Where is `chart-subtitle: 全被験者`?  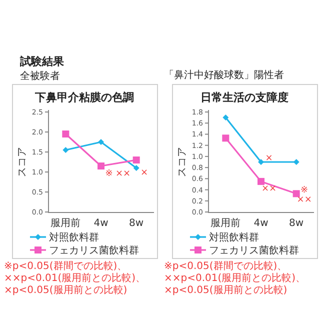
chart-subtitle: 全被験者 is located at coordinates (40, 76).